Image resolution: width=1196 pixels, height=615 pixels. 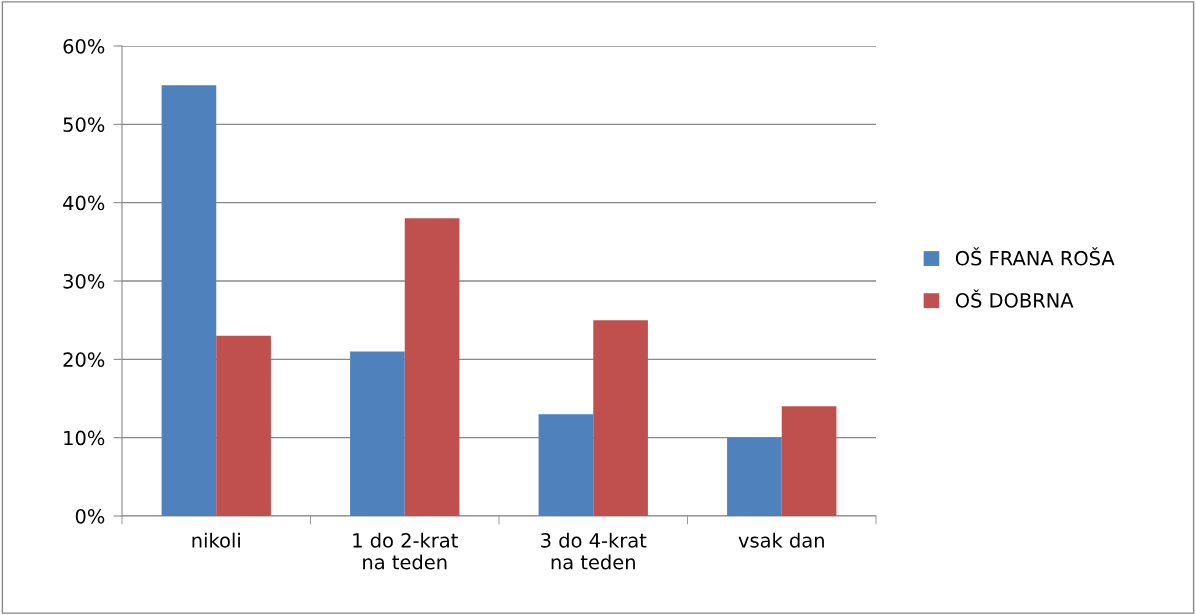 I want to click on y-tick-label: 30%, so click(x=84, y=281).